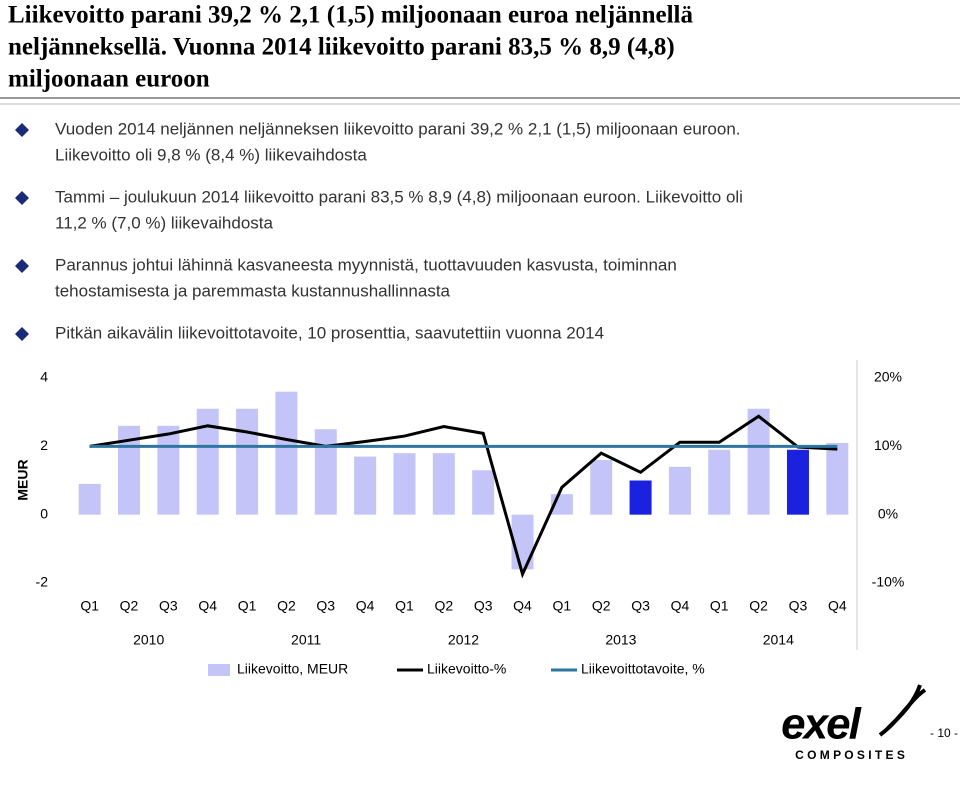 The width and height of the screenshot is (960, 786). Describe the element at coordinates (902, 710) in the screenshot. I see `logo-swirl` at that location.